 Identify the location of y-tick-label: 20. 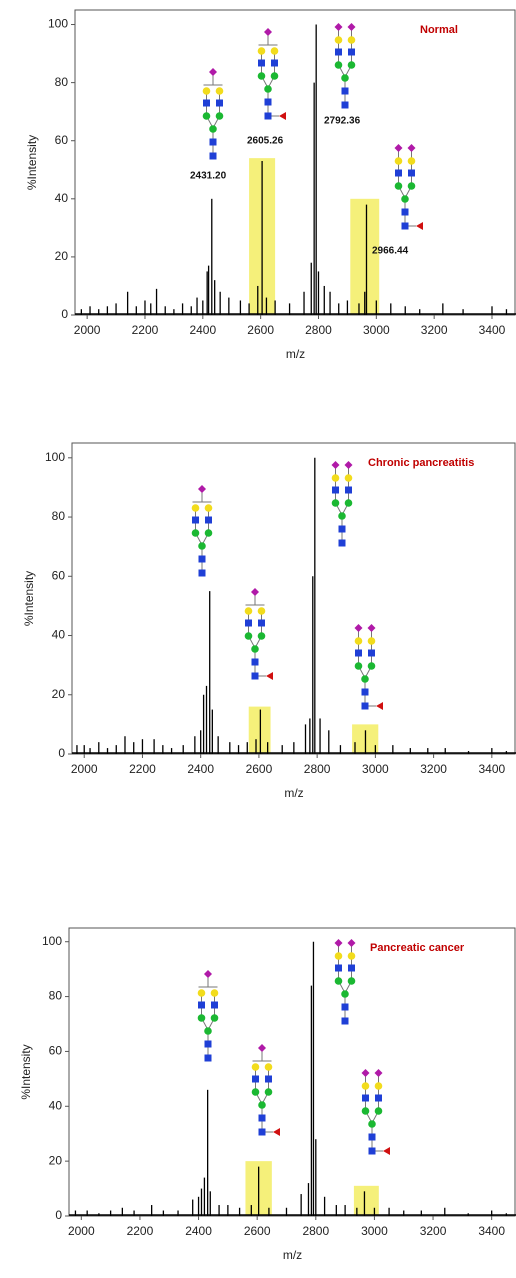
(56, 1160).